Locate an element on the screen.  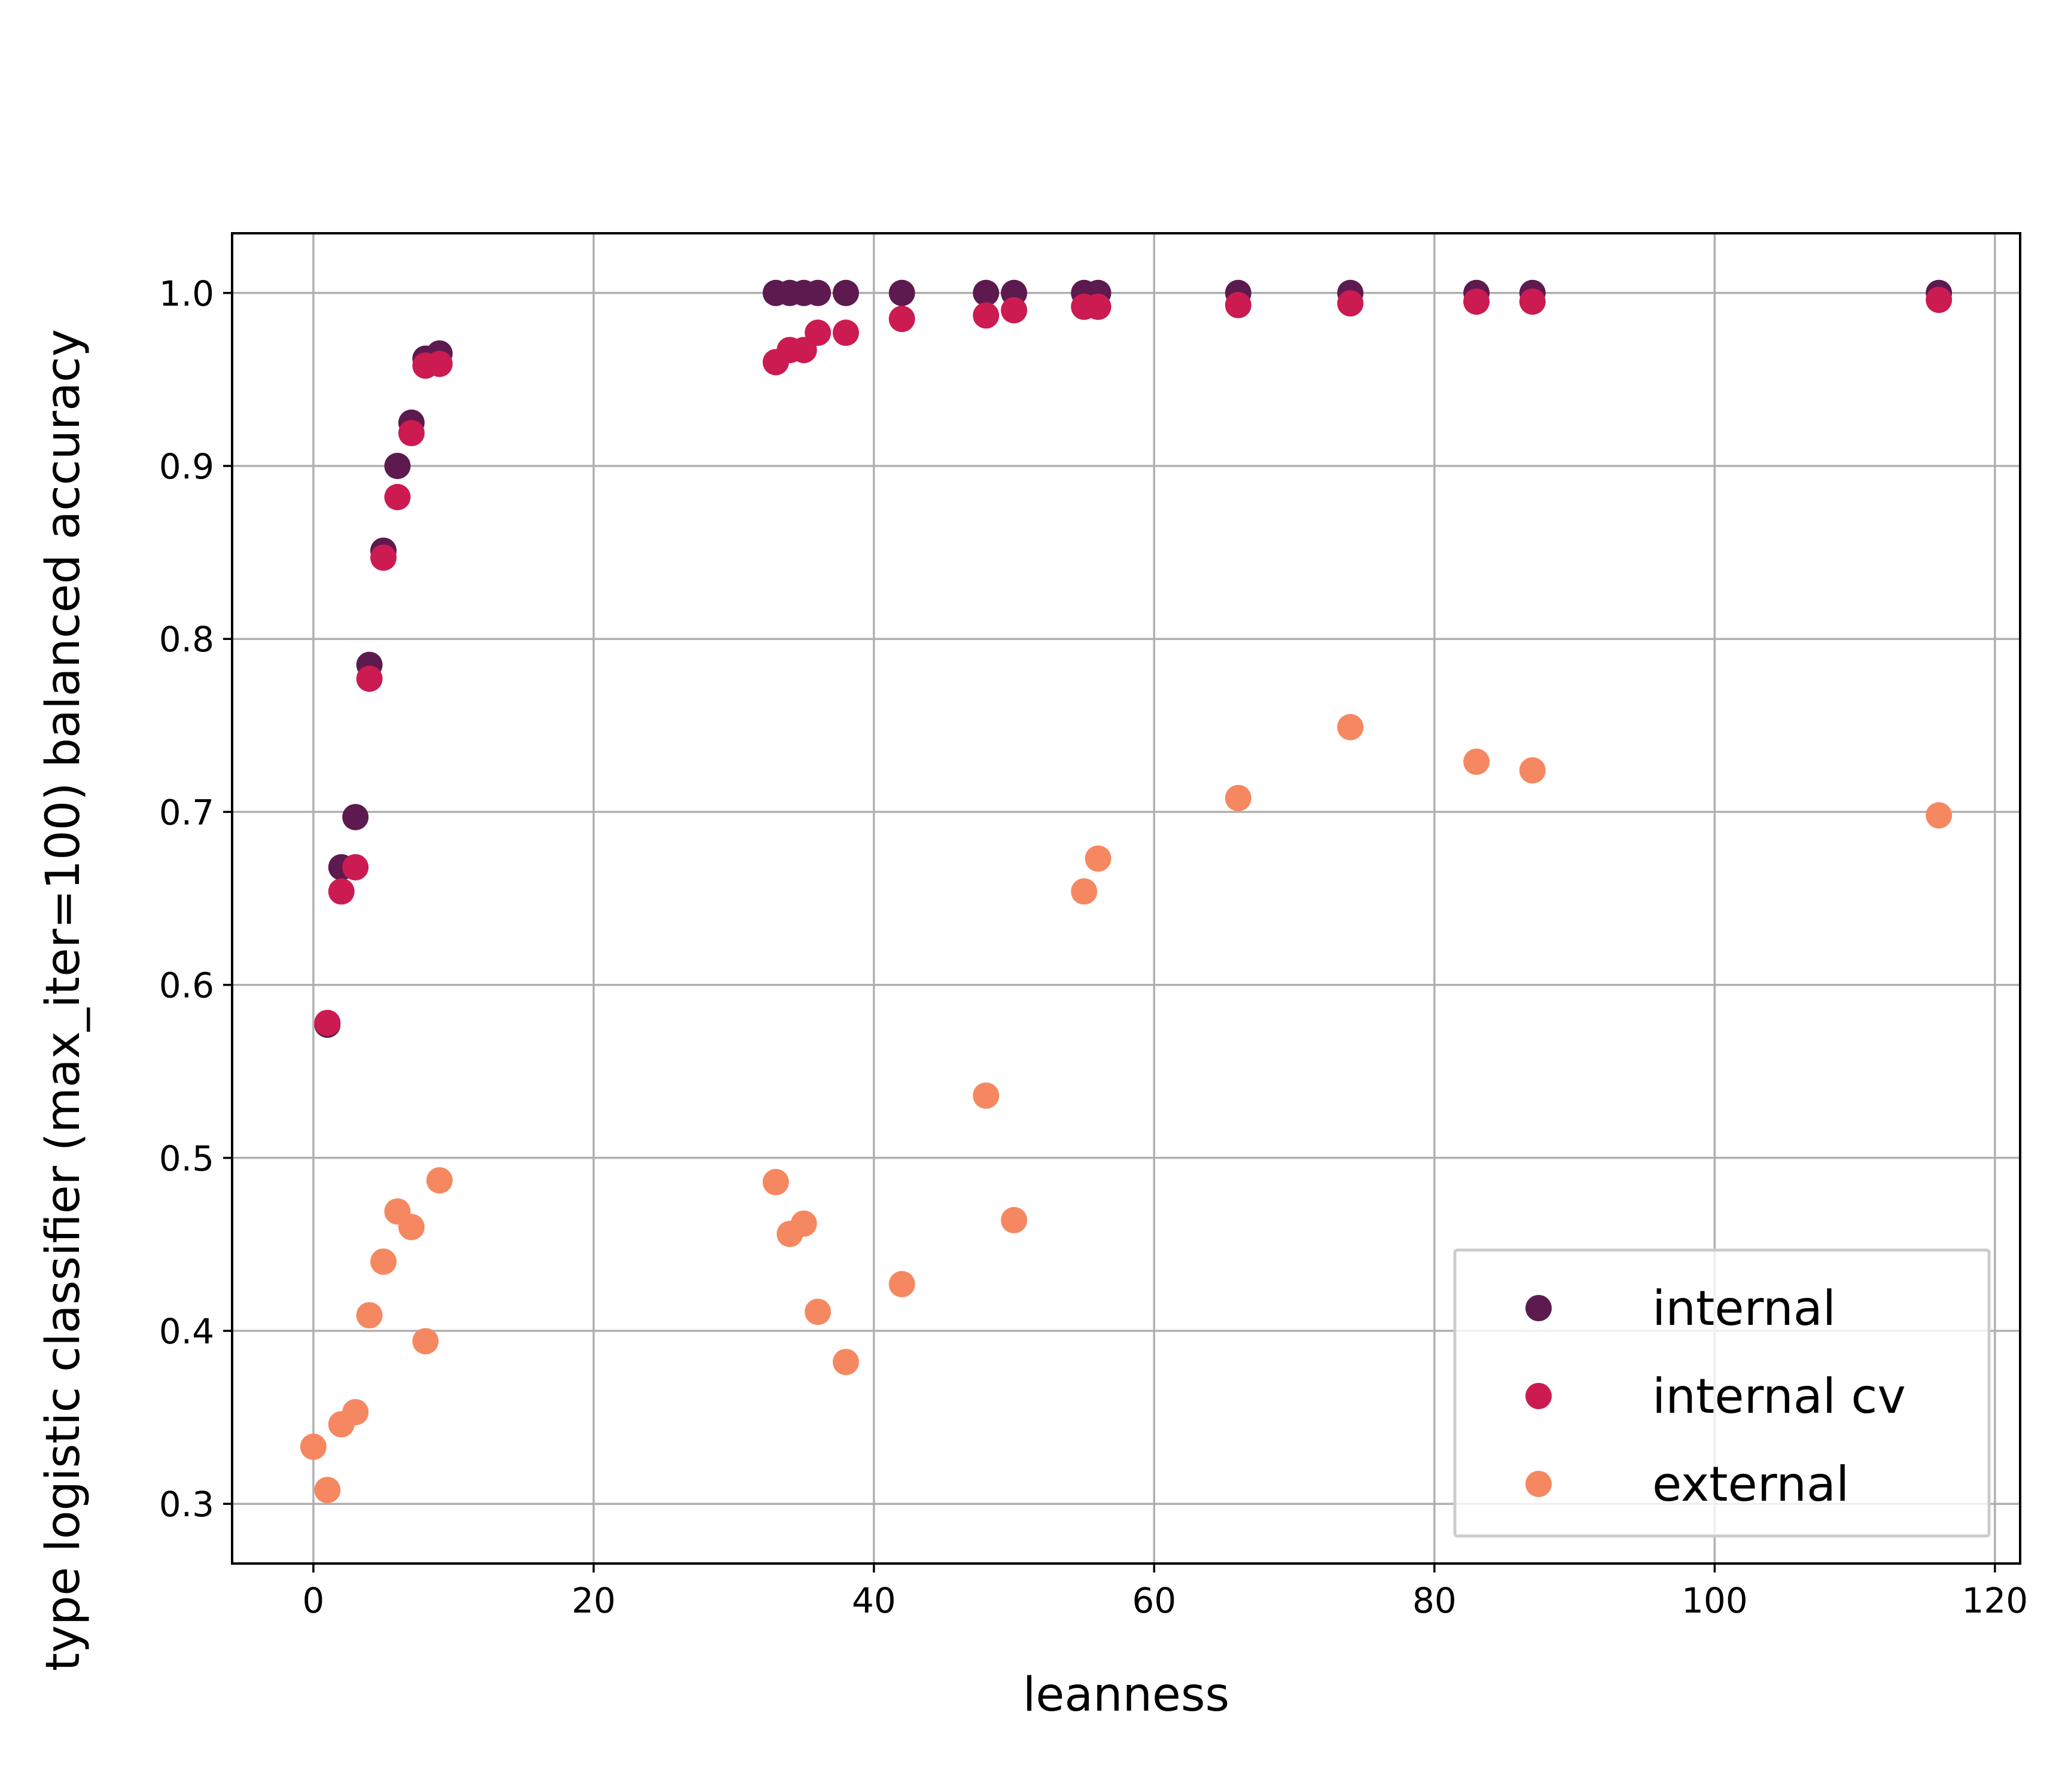
y-tick-label: 0.7 is located at coordinates (186, 812).